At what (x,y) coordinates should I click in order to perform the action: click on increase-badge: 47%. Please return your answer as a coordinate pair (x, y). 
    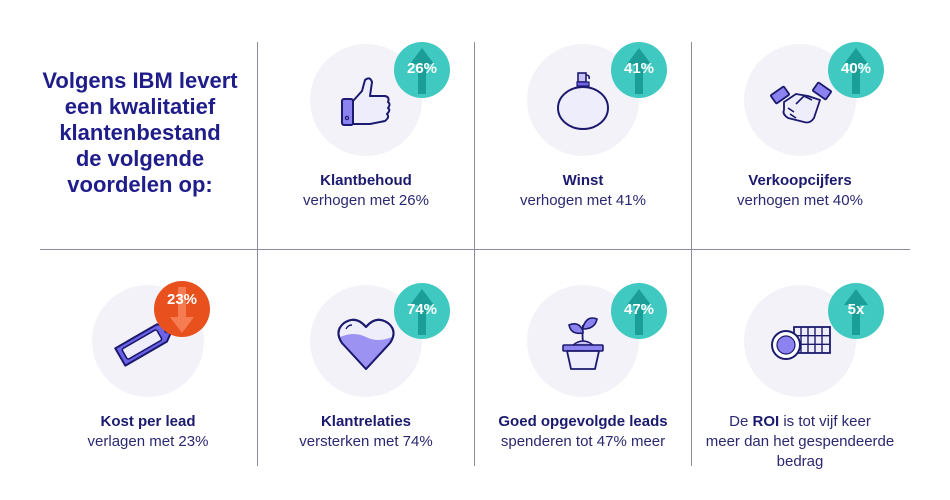
    Looking at the image, I should click on (639, 311).